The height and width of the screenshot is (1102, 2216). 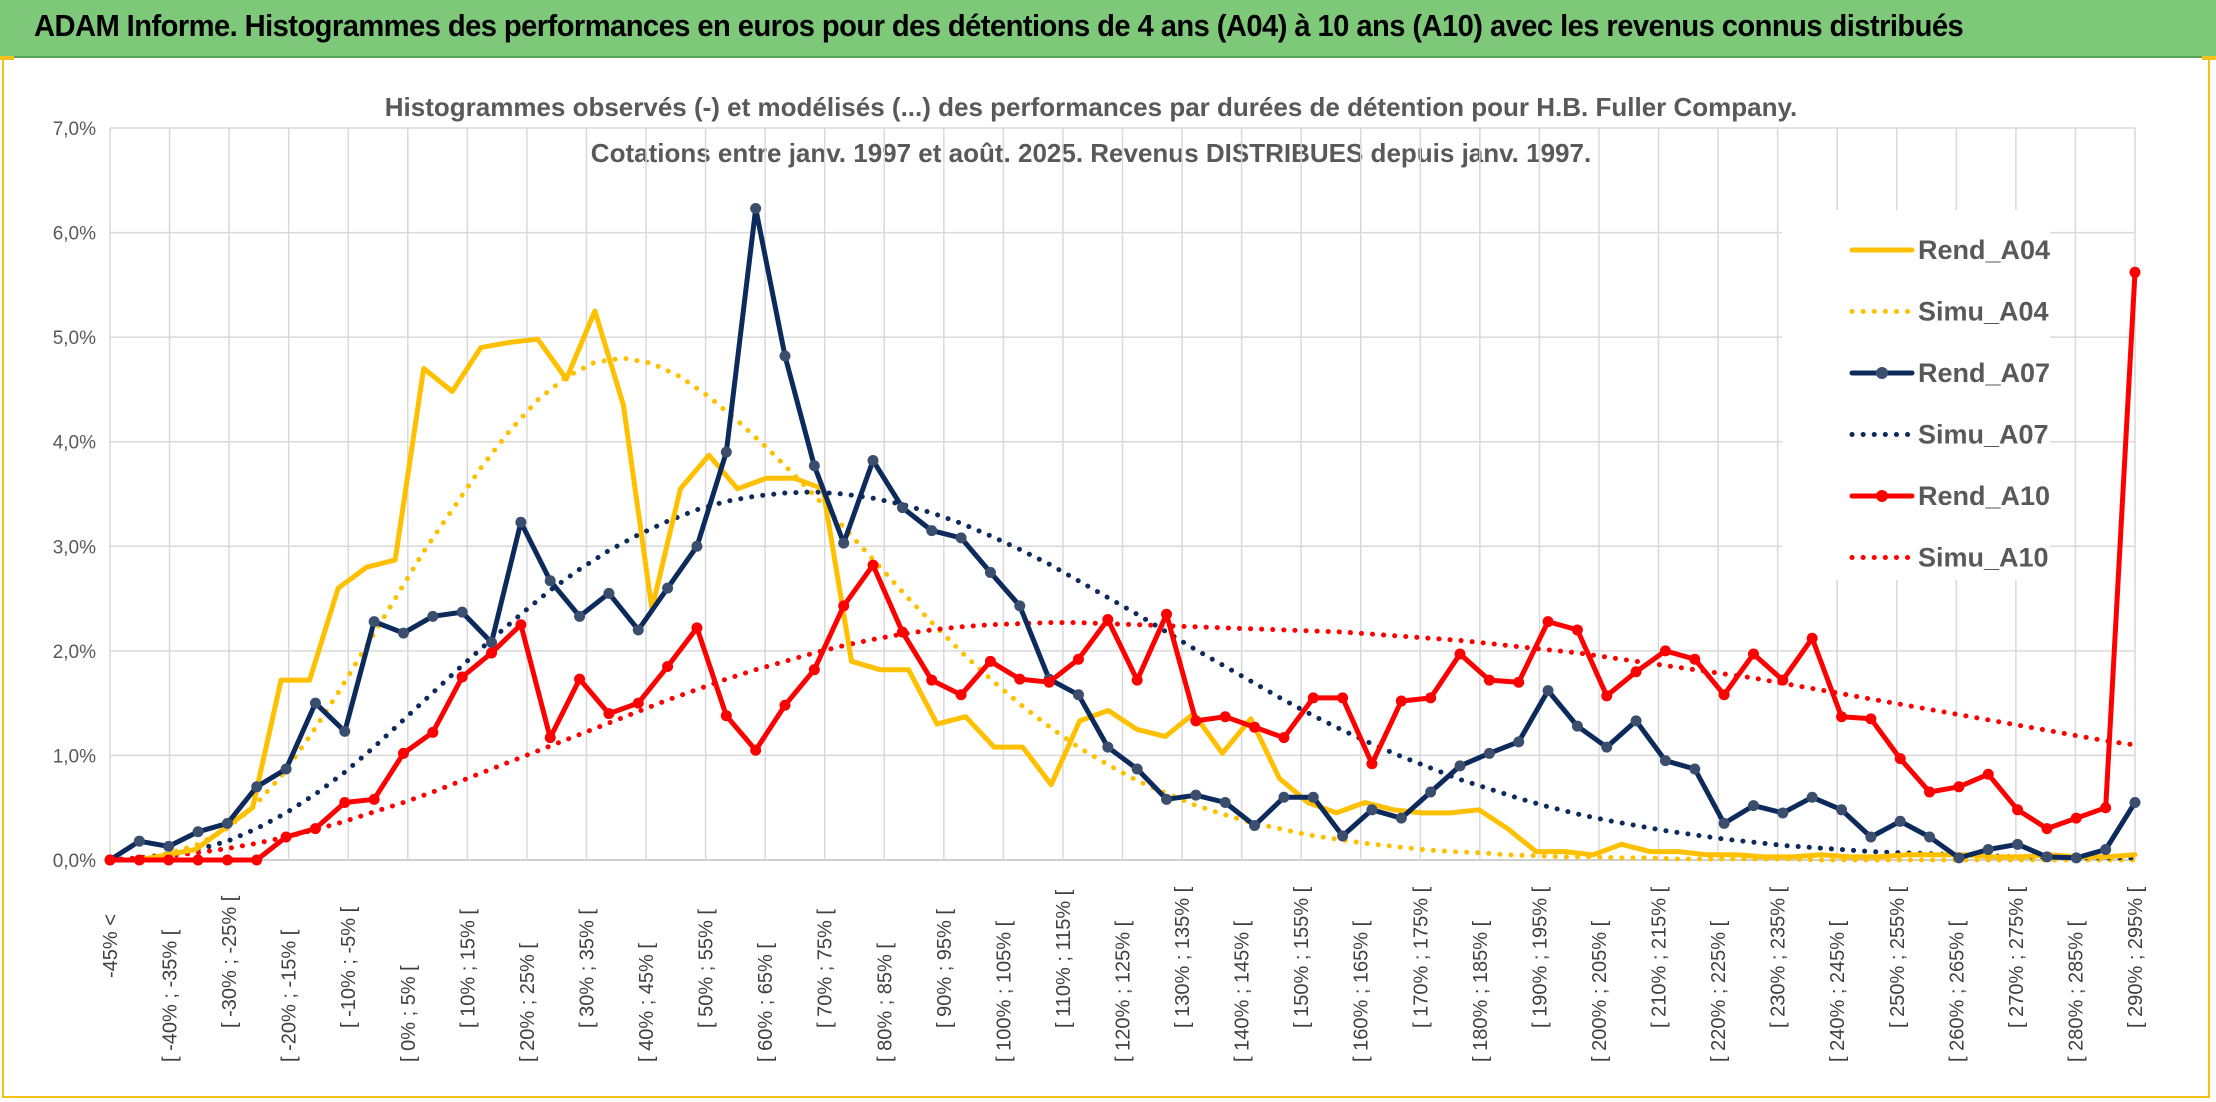 What do you see at coordinates (74, 443) in the screenshot?
I see `y-tick-label: 4,0%` at bounding box center [74, 443].